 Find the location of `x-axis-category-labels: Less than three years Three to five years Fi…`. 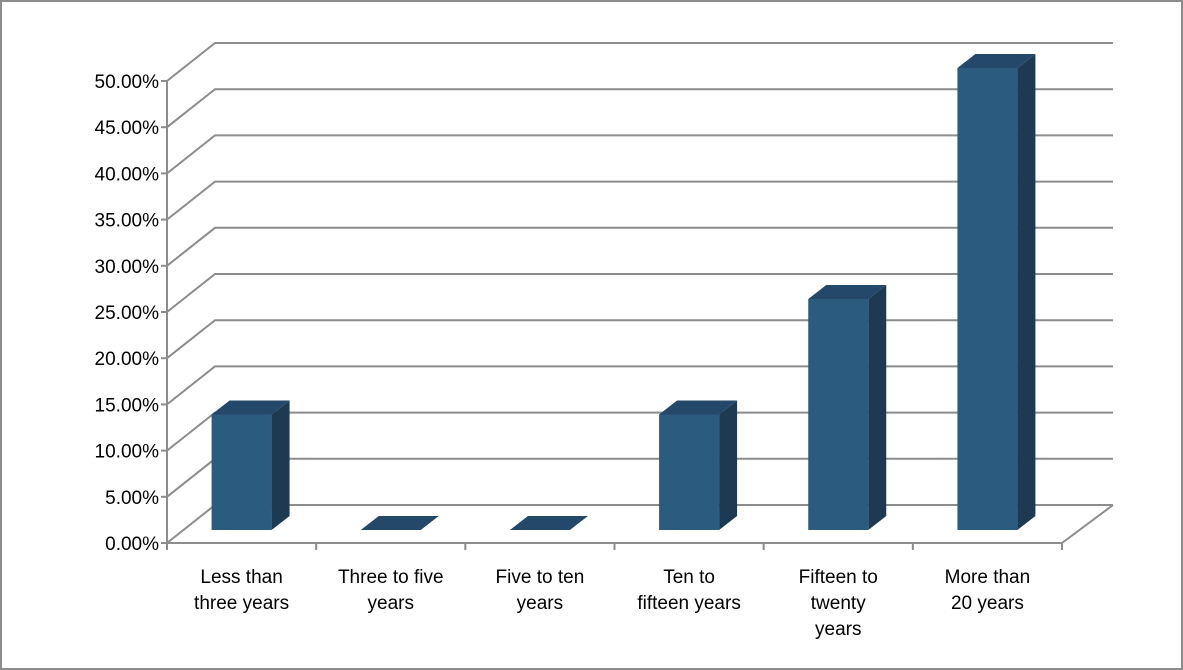

x-axis-category-labels: Less than three years Three to five years Fi… is located at coordinates (612, 603).